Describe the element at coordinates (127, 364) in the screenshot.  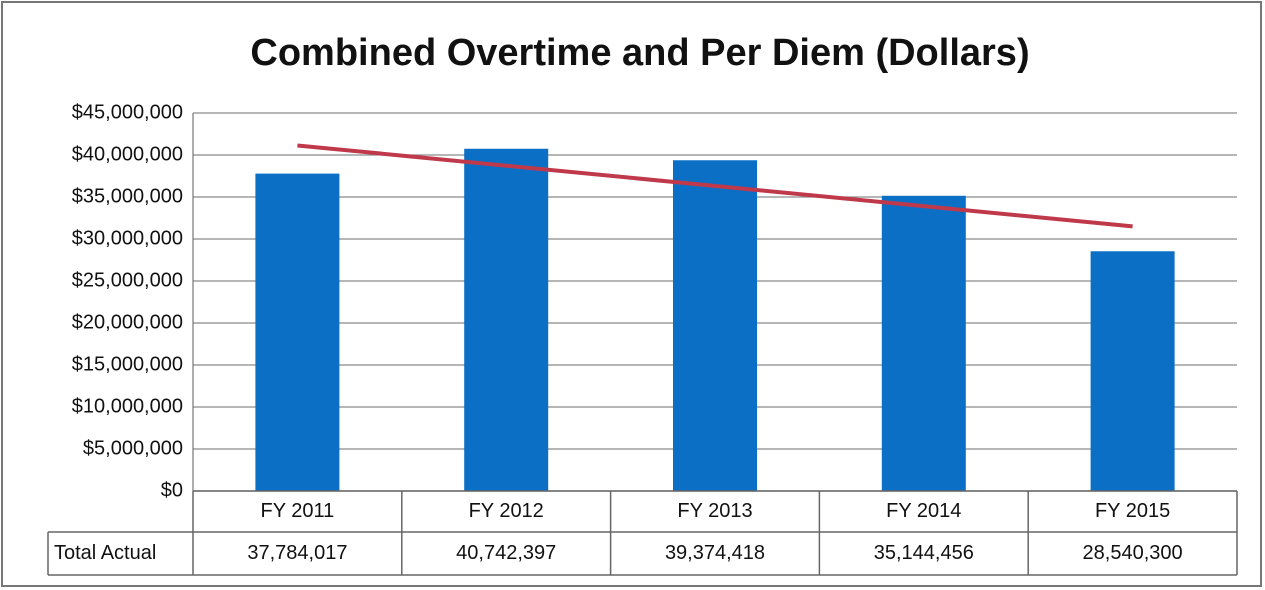
I see `y-tick-label: $15,000,000` at that location.